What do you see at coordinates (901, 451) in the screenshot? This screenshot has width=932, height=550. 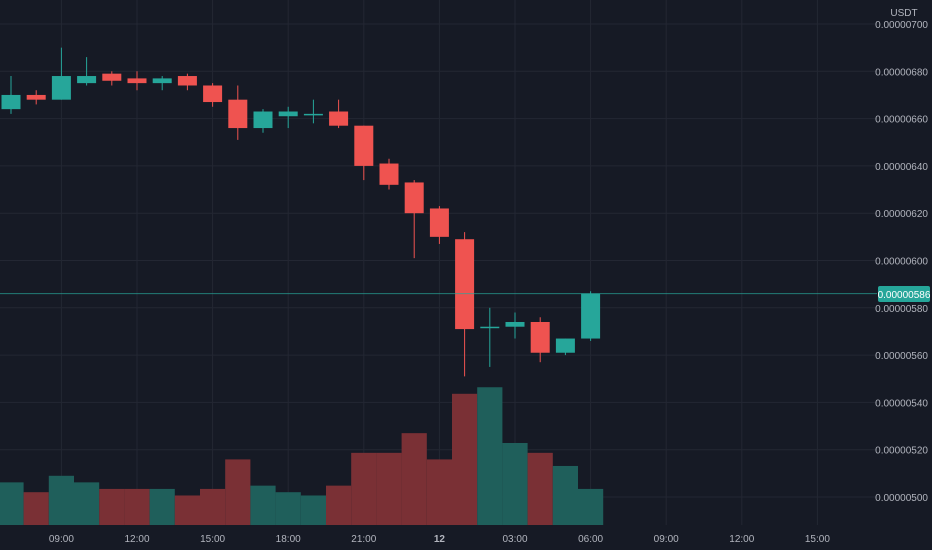 I see `price-tick-label: 0.00000520` at bounding box center [901, 451].